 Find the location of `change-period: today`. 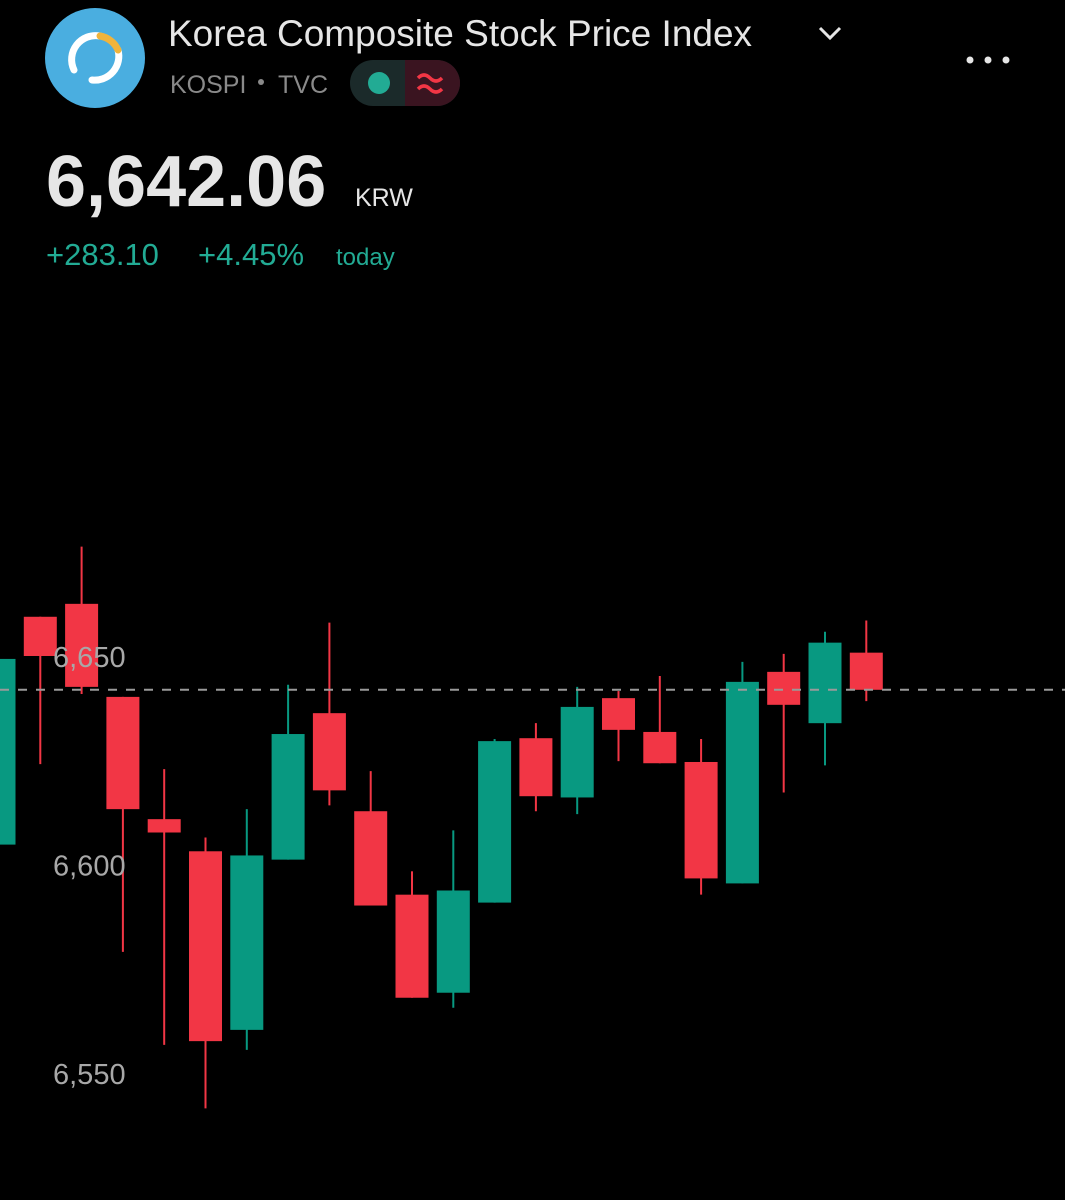

change-period: today is located at coordinates (365, 257).